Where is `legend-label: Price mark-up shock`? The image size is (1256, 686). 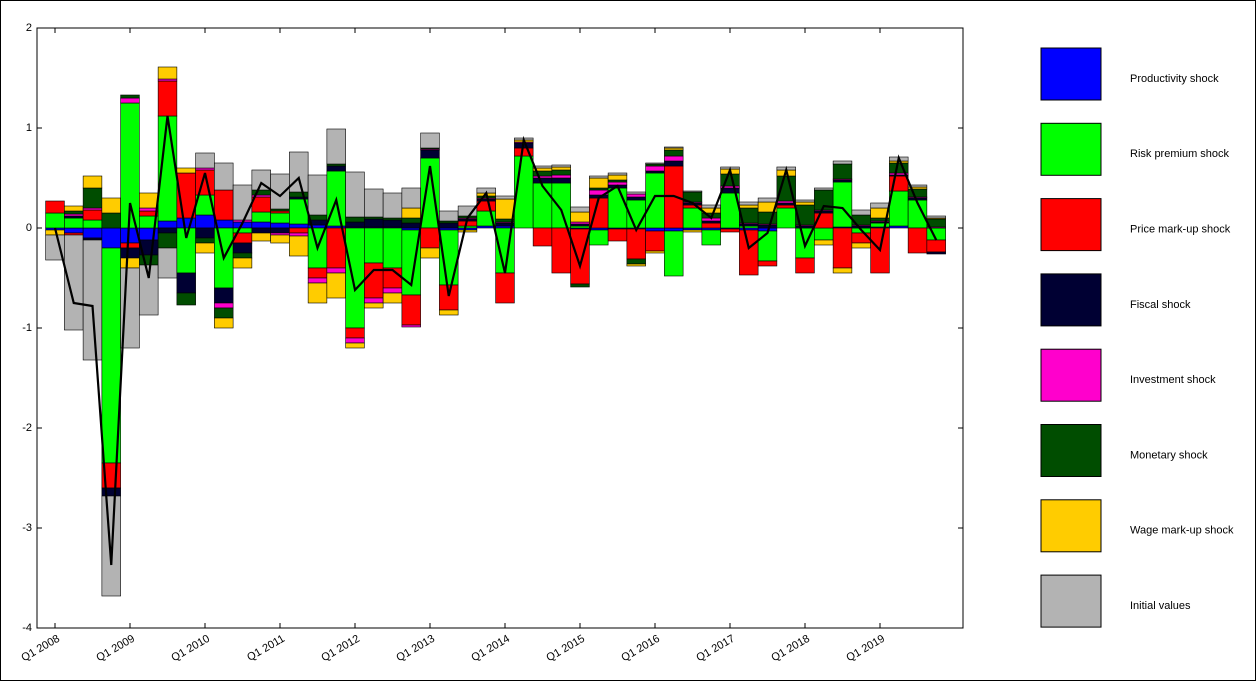
legend-label: Price mark-up shock is located at coordinates (1180, 230).